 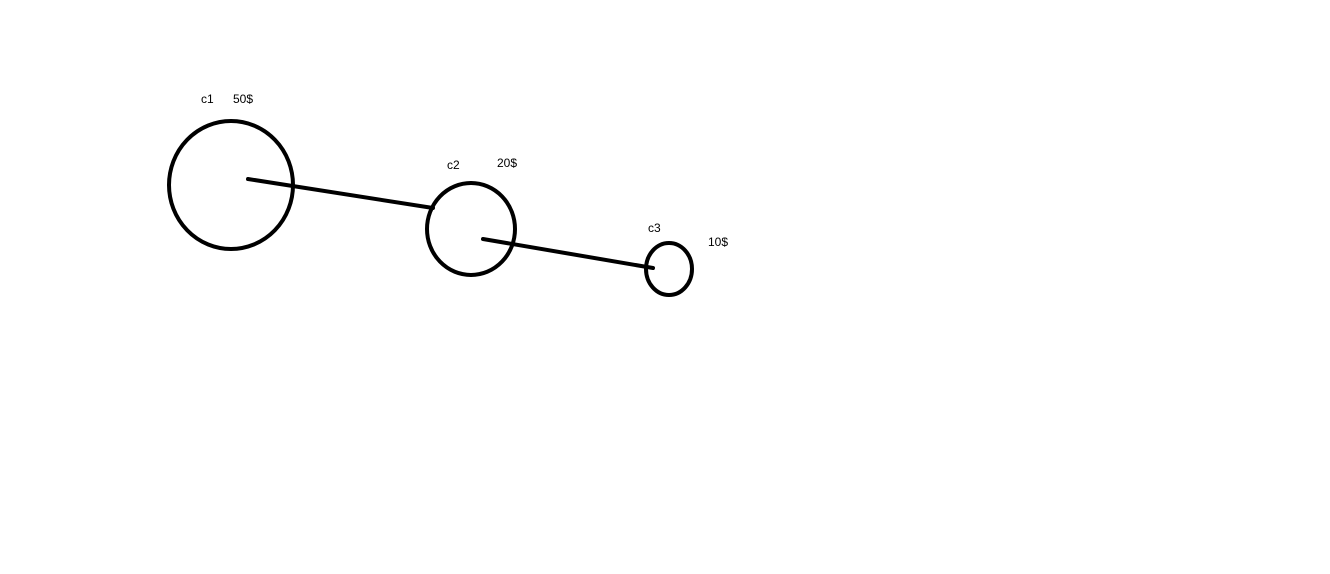 I want to click on node-c3-name: c3, so click(x=654, y=228).